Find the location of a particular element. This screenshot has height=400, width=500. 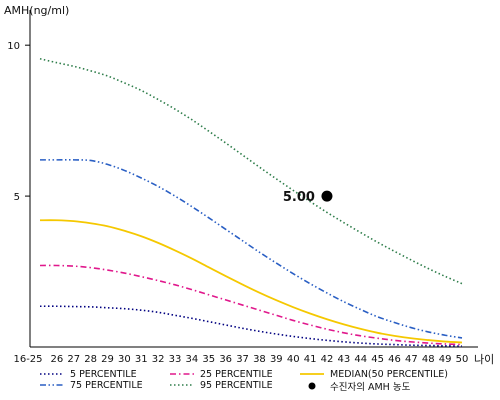

x-tick-label-27: 27 is located at coordinates (73, 359).